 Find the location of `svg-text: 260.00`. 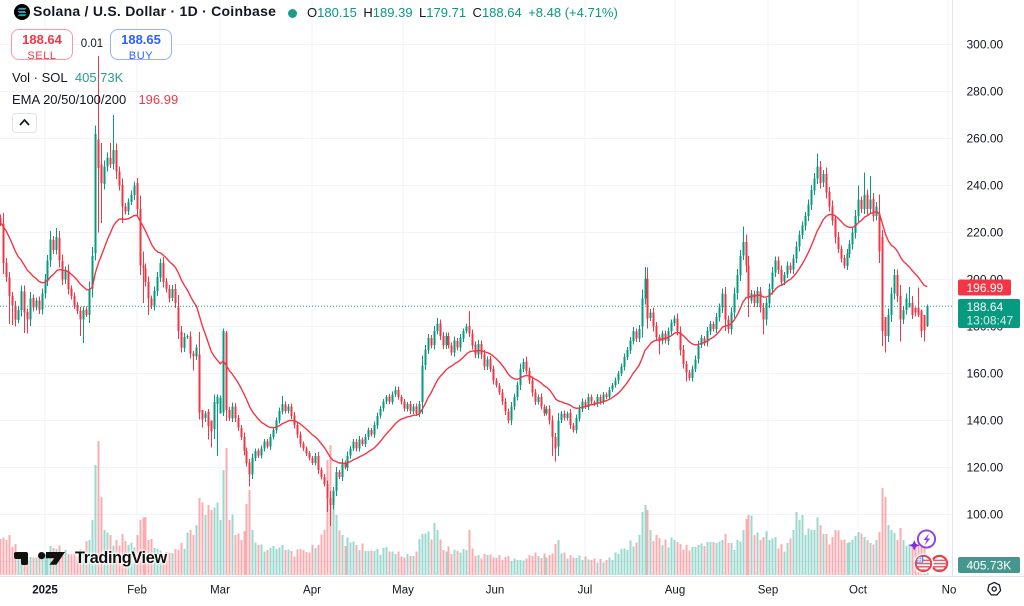

svg-text: 260.00 is located at coordinates (985, 139).